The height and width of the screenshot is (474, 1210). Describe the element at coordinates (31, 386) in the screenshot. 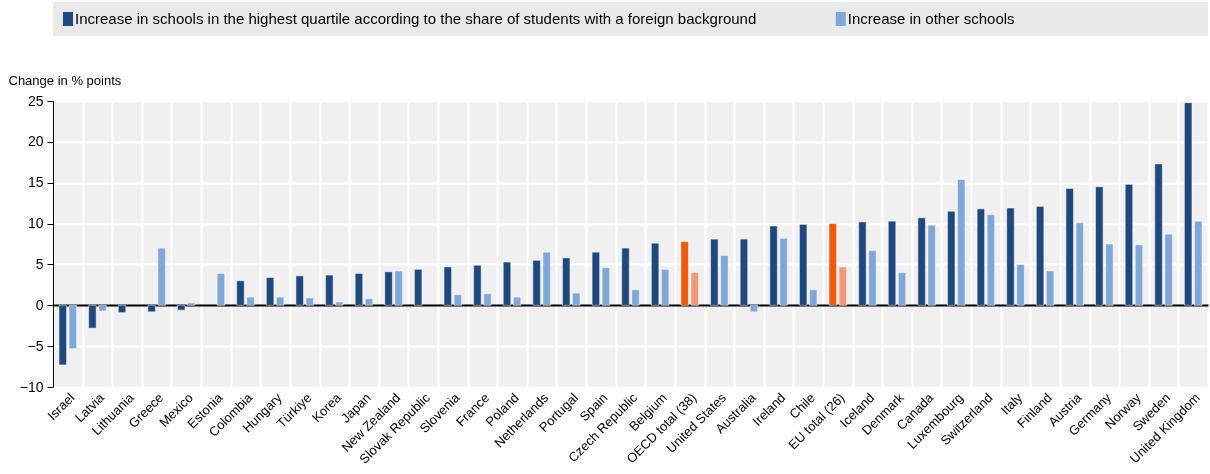

I see `y-tick-label: −10` at that location.